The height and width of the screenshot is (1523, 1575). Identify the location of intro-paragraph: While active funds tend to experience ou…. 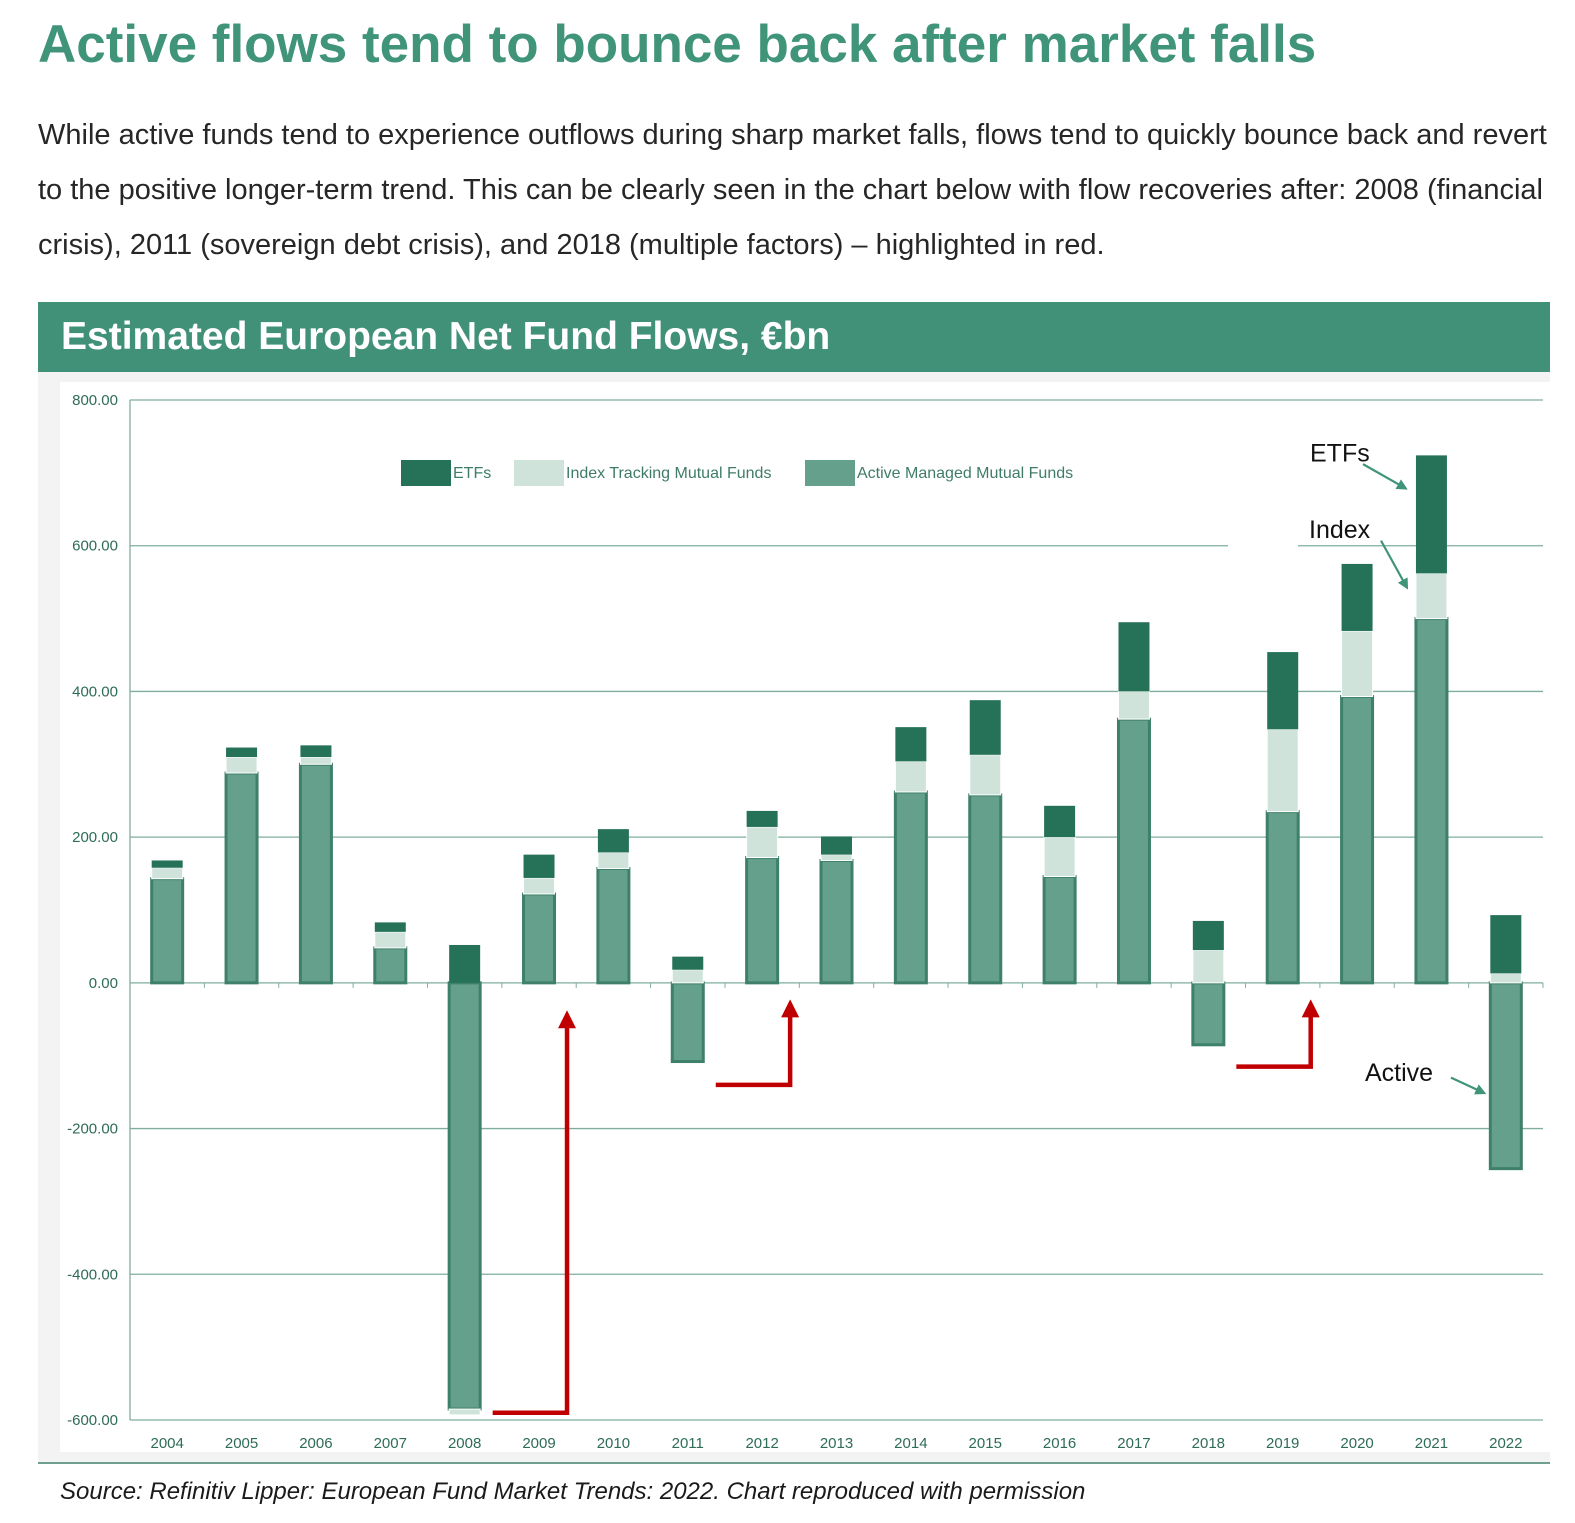
(792, 190).